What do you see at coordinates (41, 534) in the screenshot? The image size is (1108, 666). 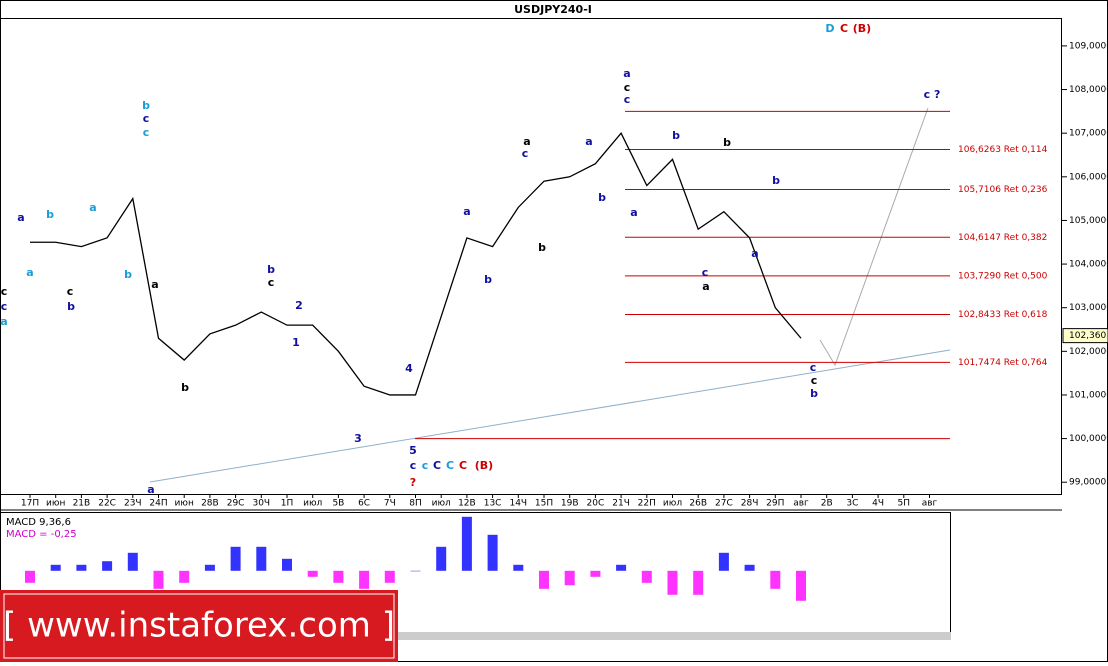 I see `macd-value: MACD = -0,25` at bounding box center [41, 534].